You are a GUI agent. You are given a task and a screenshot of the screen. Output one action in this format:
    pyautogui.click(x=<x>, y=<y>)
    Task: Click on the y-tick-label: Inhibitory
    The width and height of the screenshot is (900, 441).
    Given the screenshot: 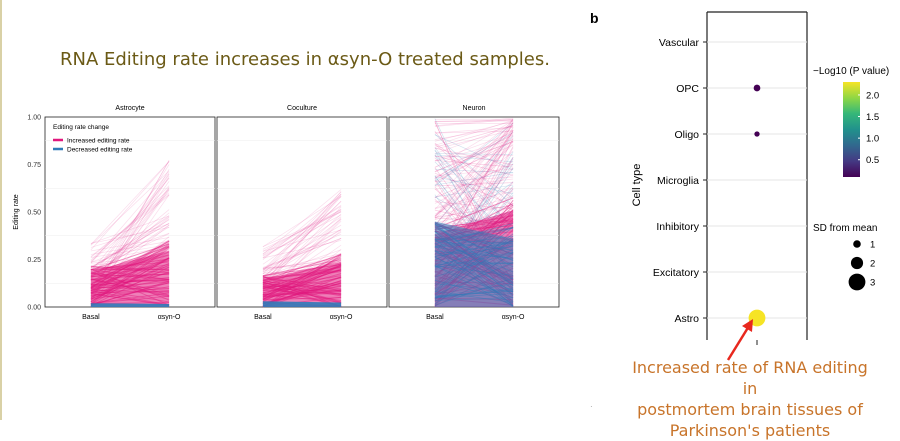 What is the action you would take?
    pyautogui.click(x=677, y=227)
    